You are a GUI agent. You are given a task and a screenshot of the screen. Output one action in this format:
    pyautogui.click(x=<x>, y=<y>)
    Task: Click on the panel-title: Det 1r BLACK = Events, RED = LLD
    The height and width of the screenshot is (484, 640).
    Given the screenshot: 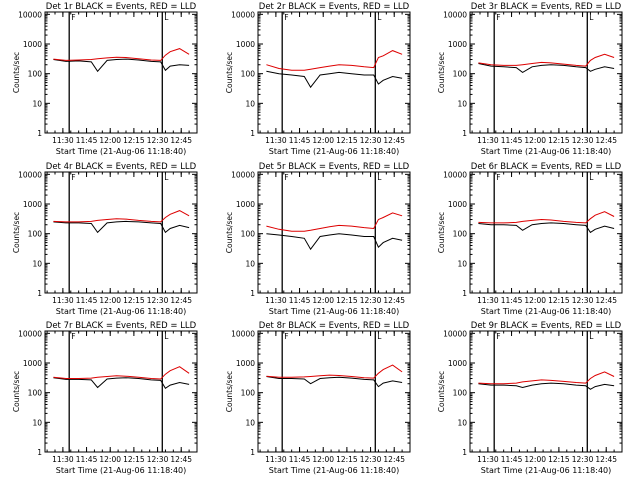 What is the action you would take?
    pyautogui.click(x=121, y=7)
    